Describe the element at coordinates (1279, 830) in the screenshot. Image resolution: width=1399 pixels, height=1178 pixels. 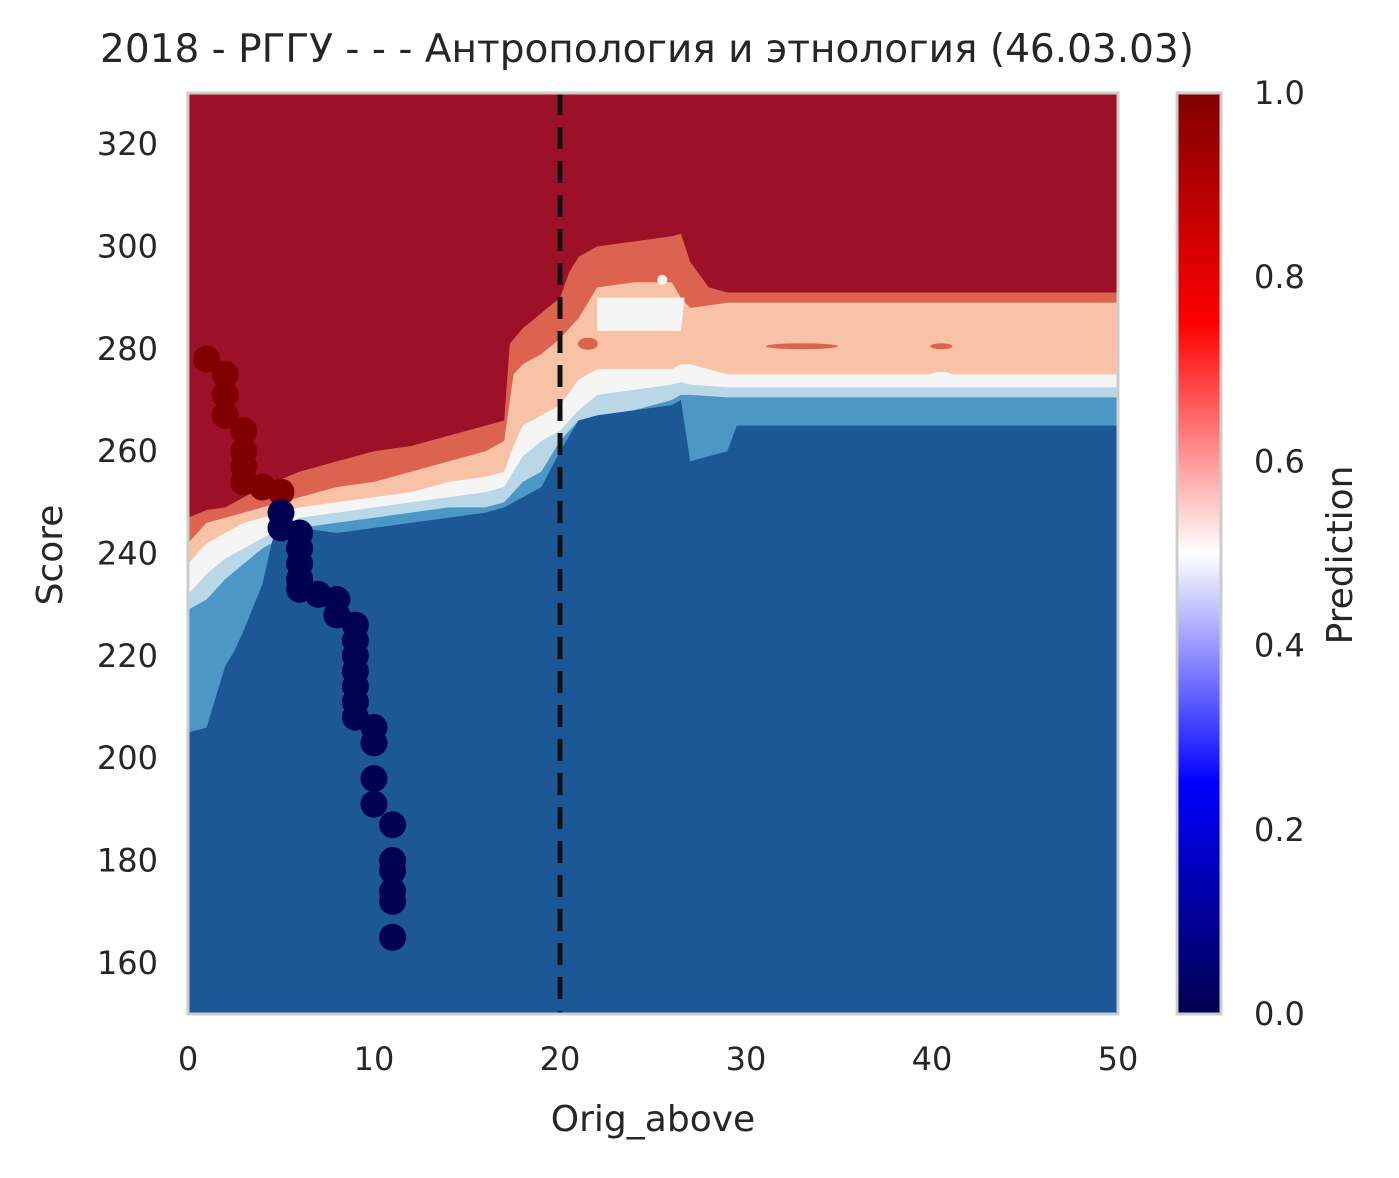
I see `colorbar-tick-label: 0.2` at that location.